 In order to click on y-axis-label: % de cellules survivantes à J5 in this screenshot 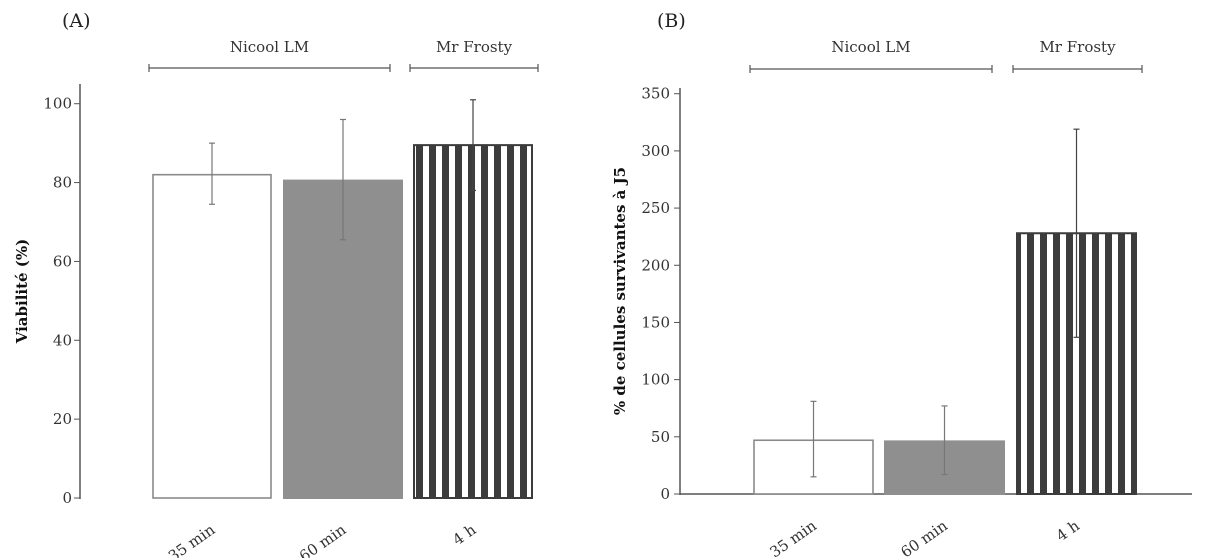, I will do `click(620, 291)`.